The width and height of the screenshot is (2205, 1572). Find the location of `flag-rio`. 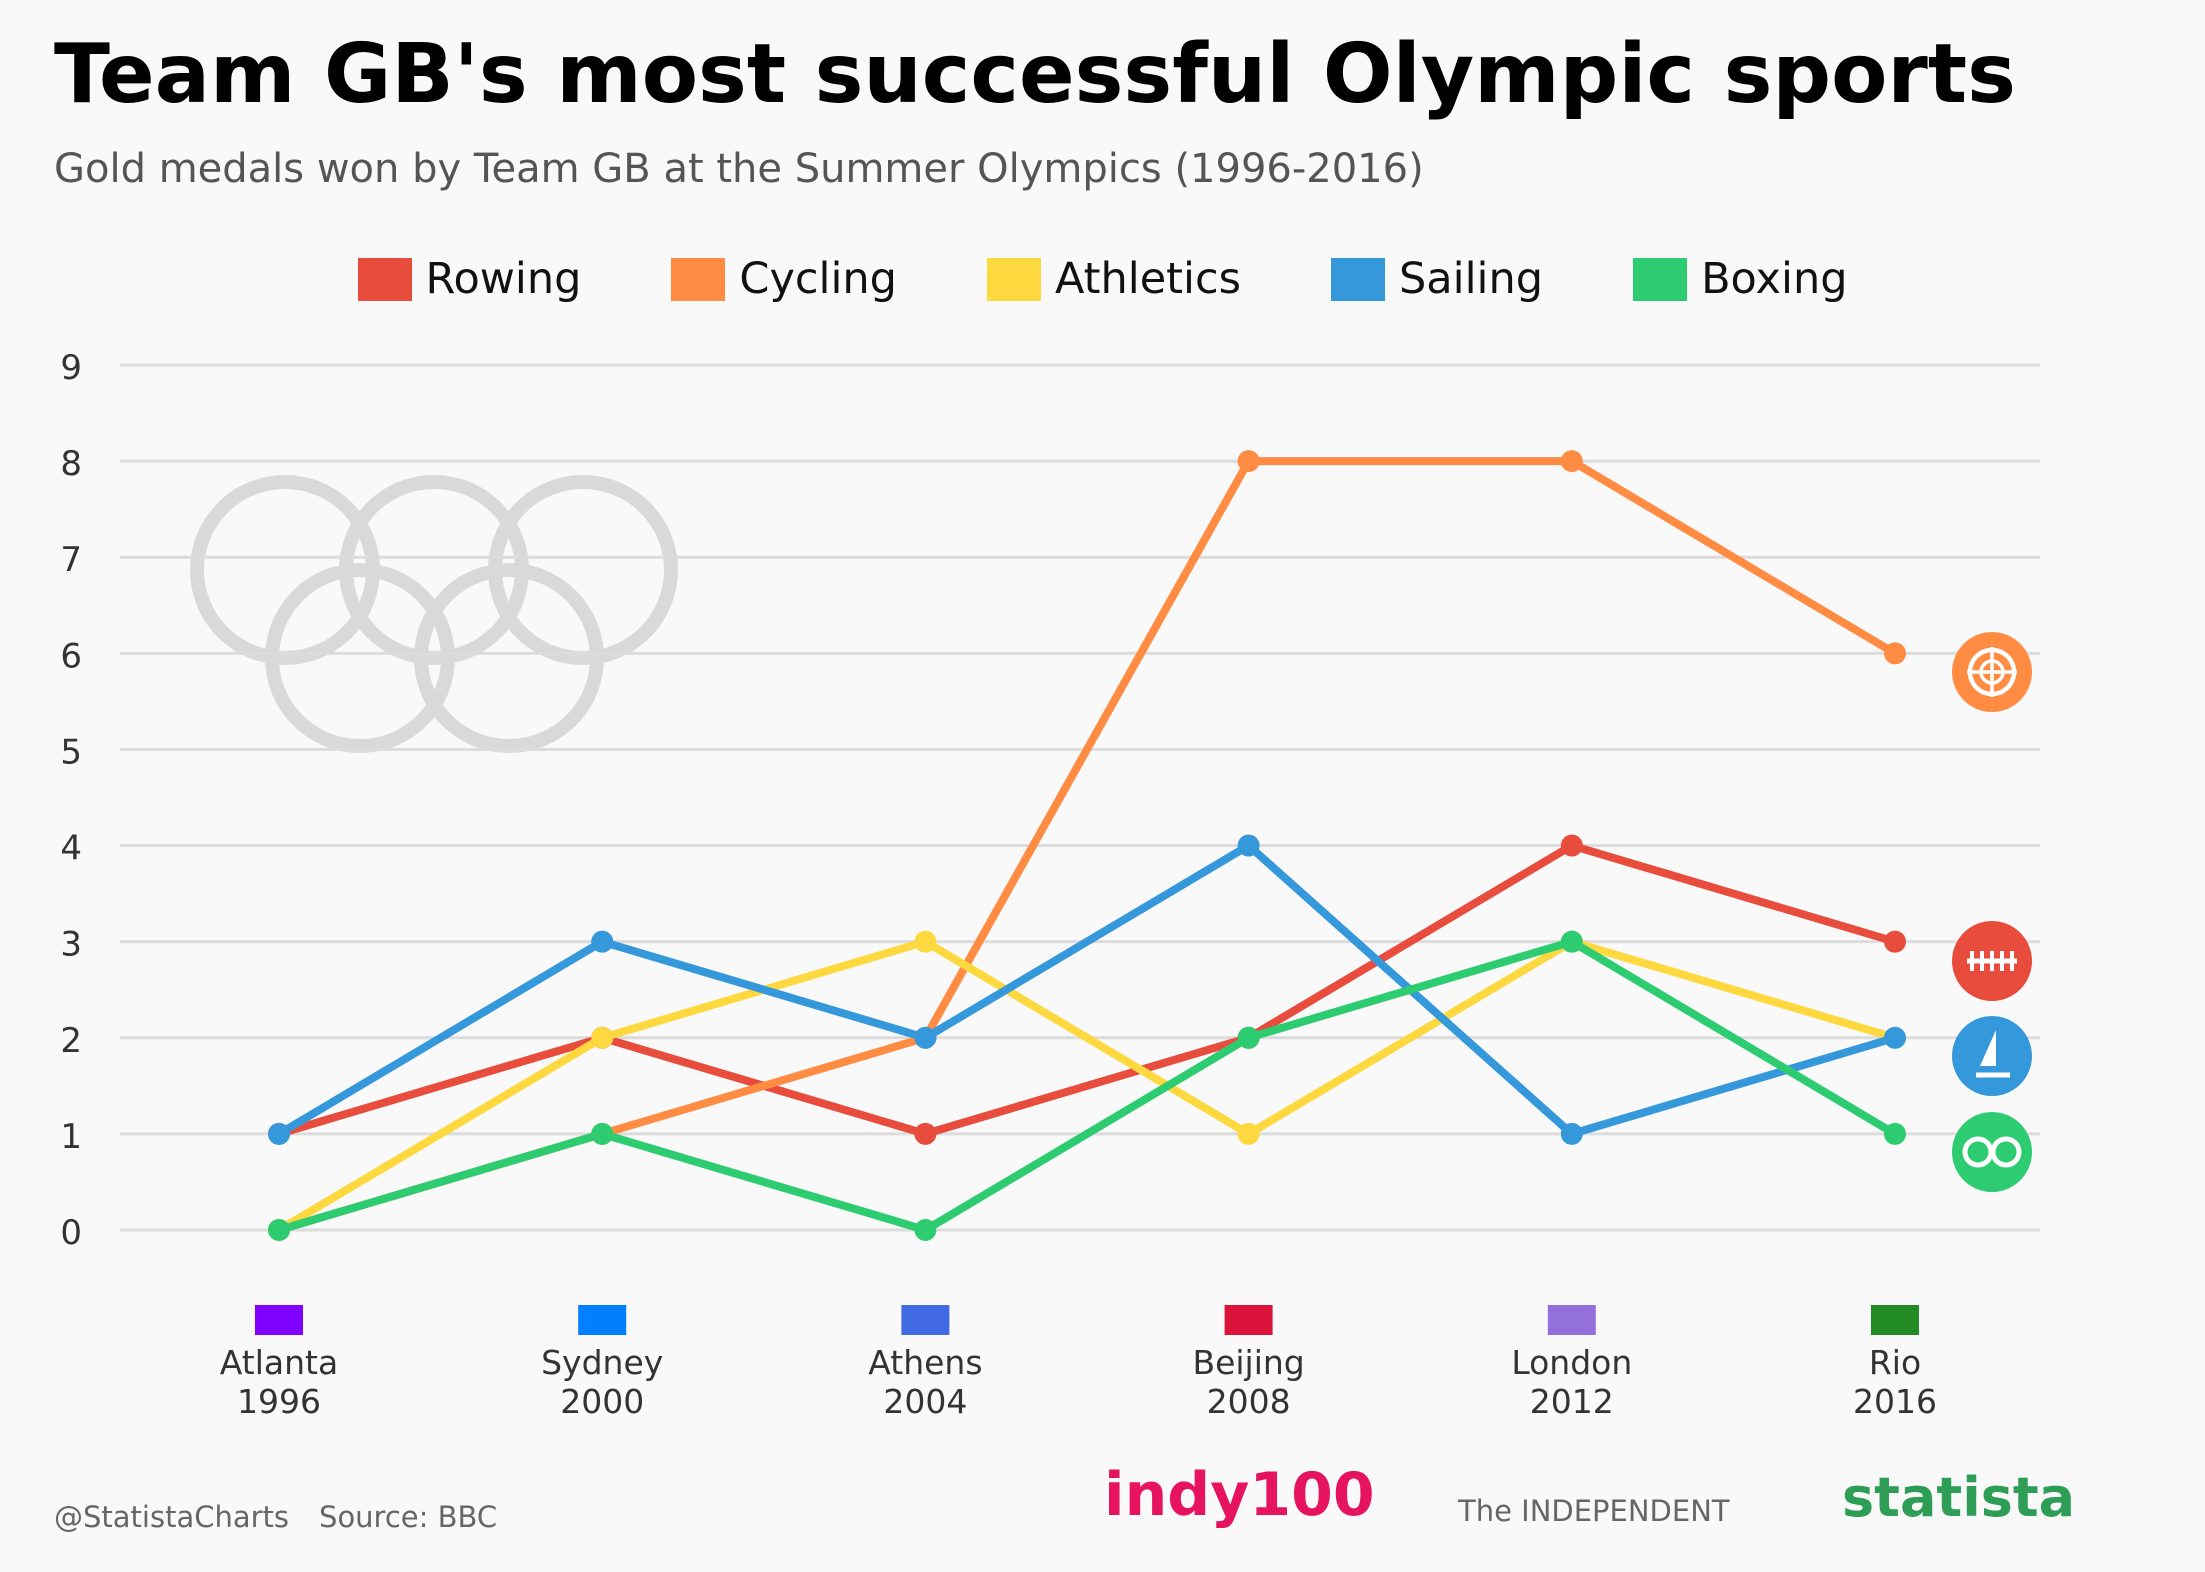

flag-rio is located at coordinates (1895, 1320).